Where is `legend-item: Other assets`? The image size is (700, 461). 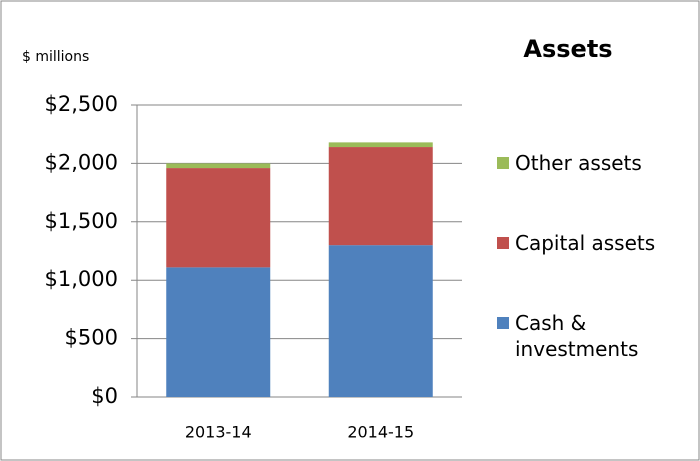
legend-item: Other assets is located at coordinates (592, 163).